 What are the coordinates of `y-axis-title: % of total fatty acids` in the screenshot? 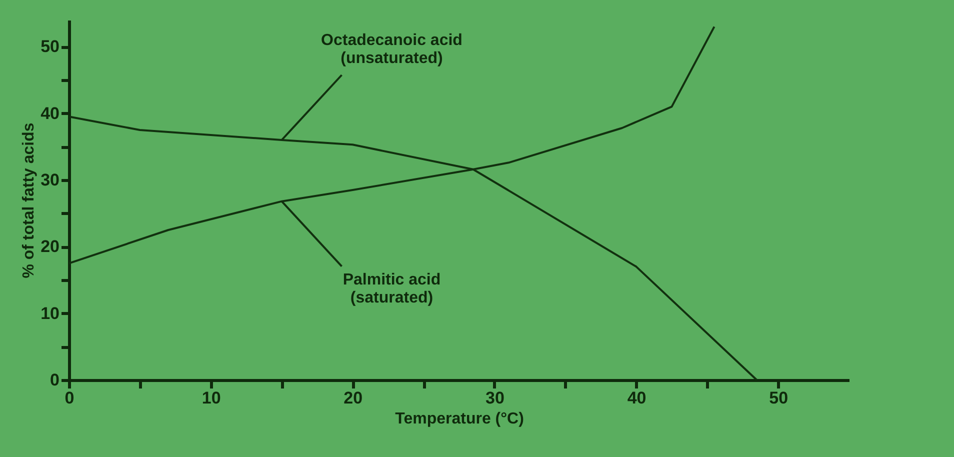 It's located at (29, 200).